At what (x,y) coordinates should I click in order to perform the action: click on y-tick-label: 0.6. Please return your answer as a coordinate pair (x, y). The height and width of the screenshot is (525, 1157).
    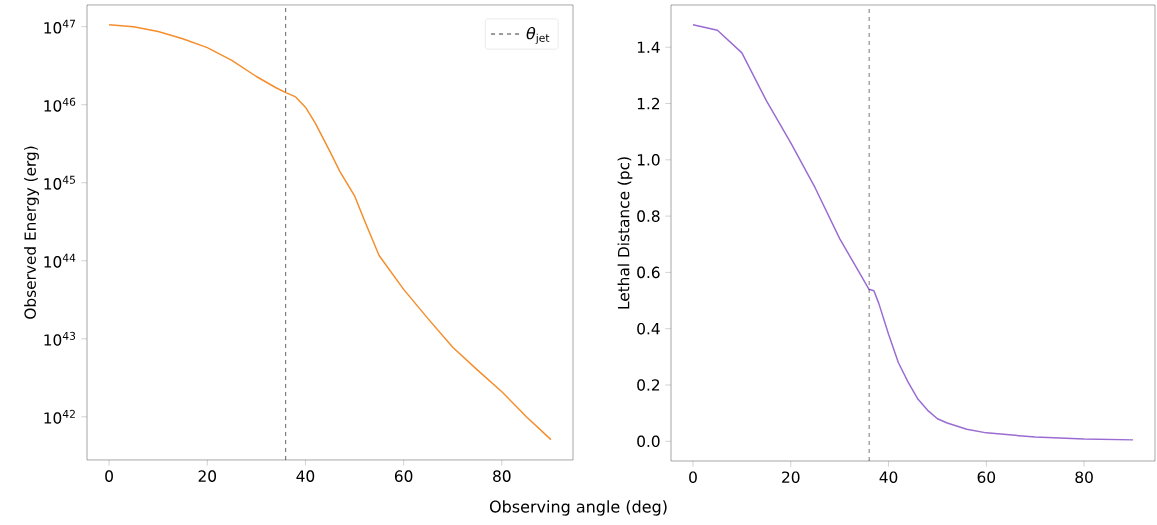
    Looking at the image, I should click on (648, 272).